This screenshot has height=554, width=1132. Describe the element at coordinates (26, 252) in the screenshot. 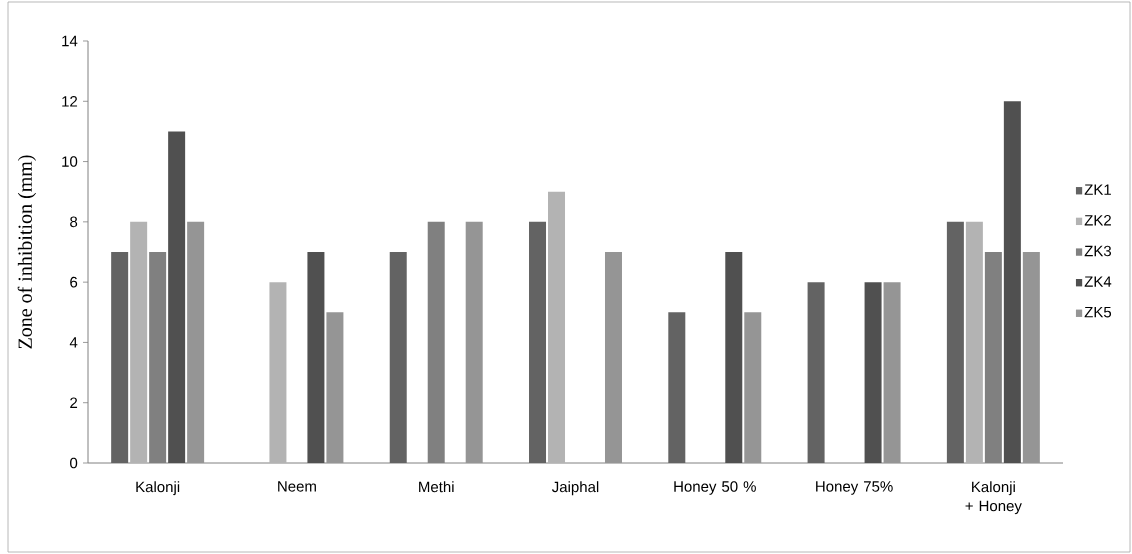

I see `y-axis-title: Zone of inhibition (mm)` at that location.